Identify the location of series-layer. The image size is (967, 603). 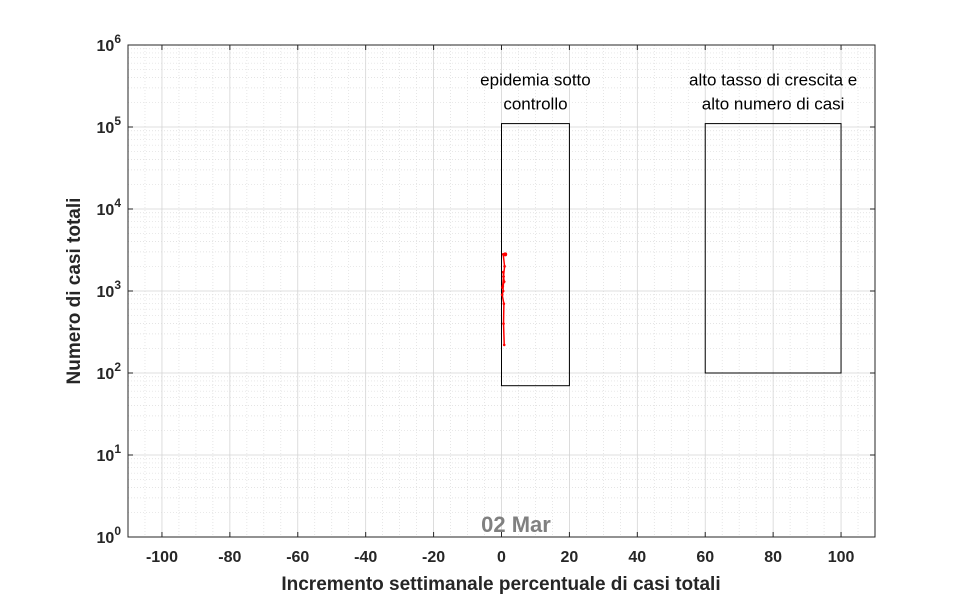
(504, 299).